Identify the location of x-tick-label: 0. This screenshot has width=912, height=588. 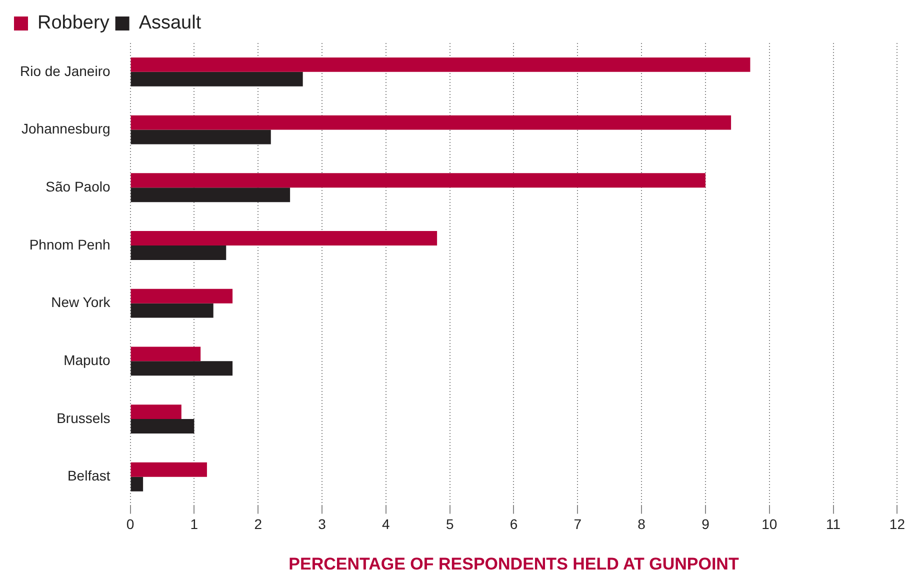
(130, 524).